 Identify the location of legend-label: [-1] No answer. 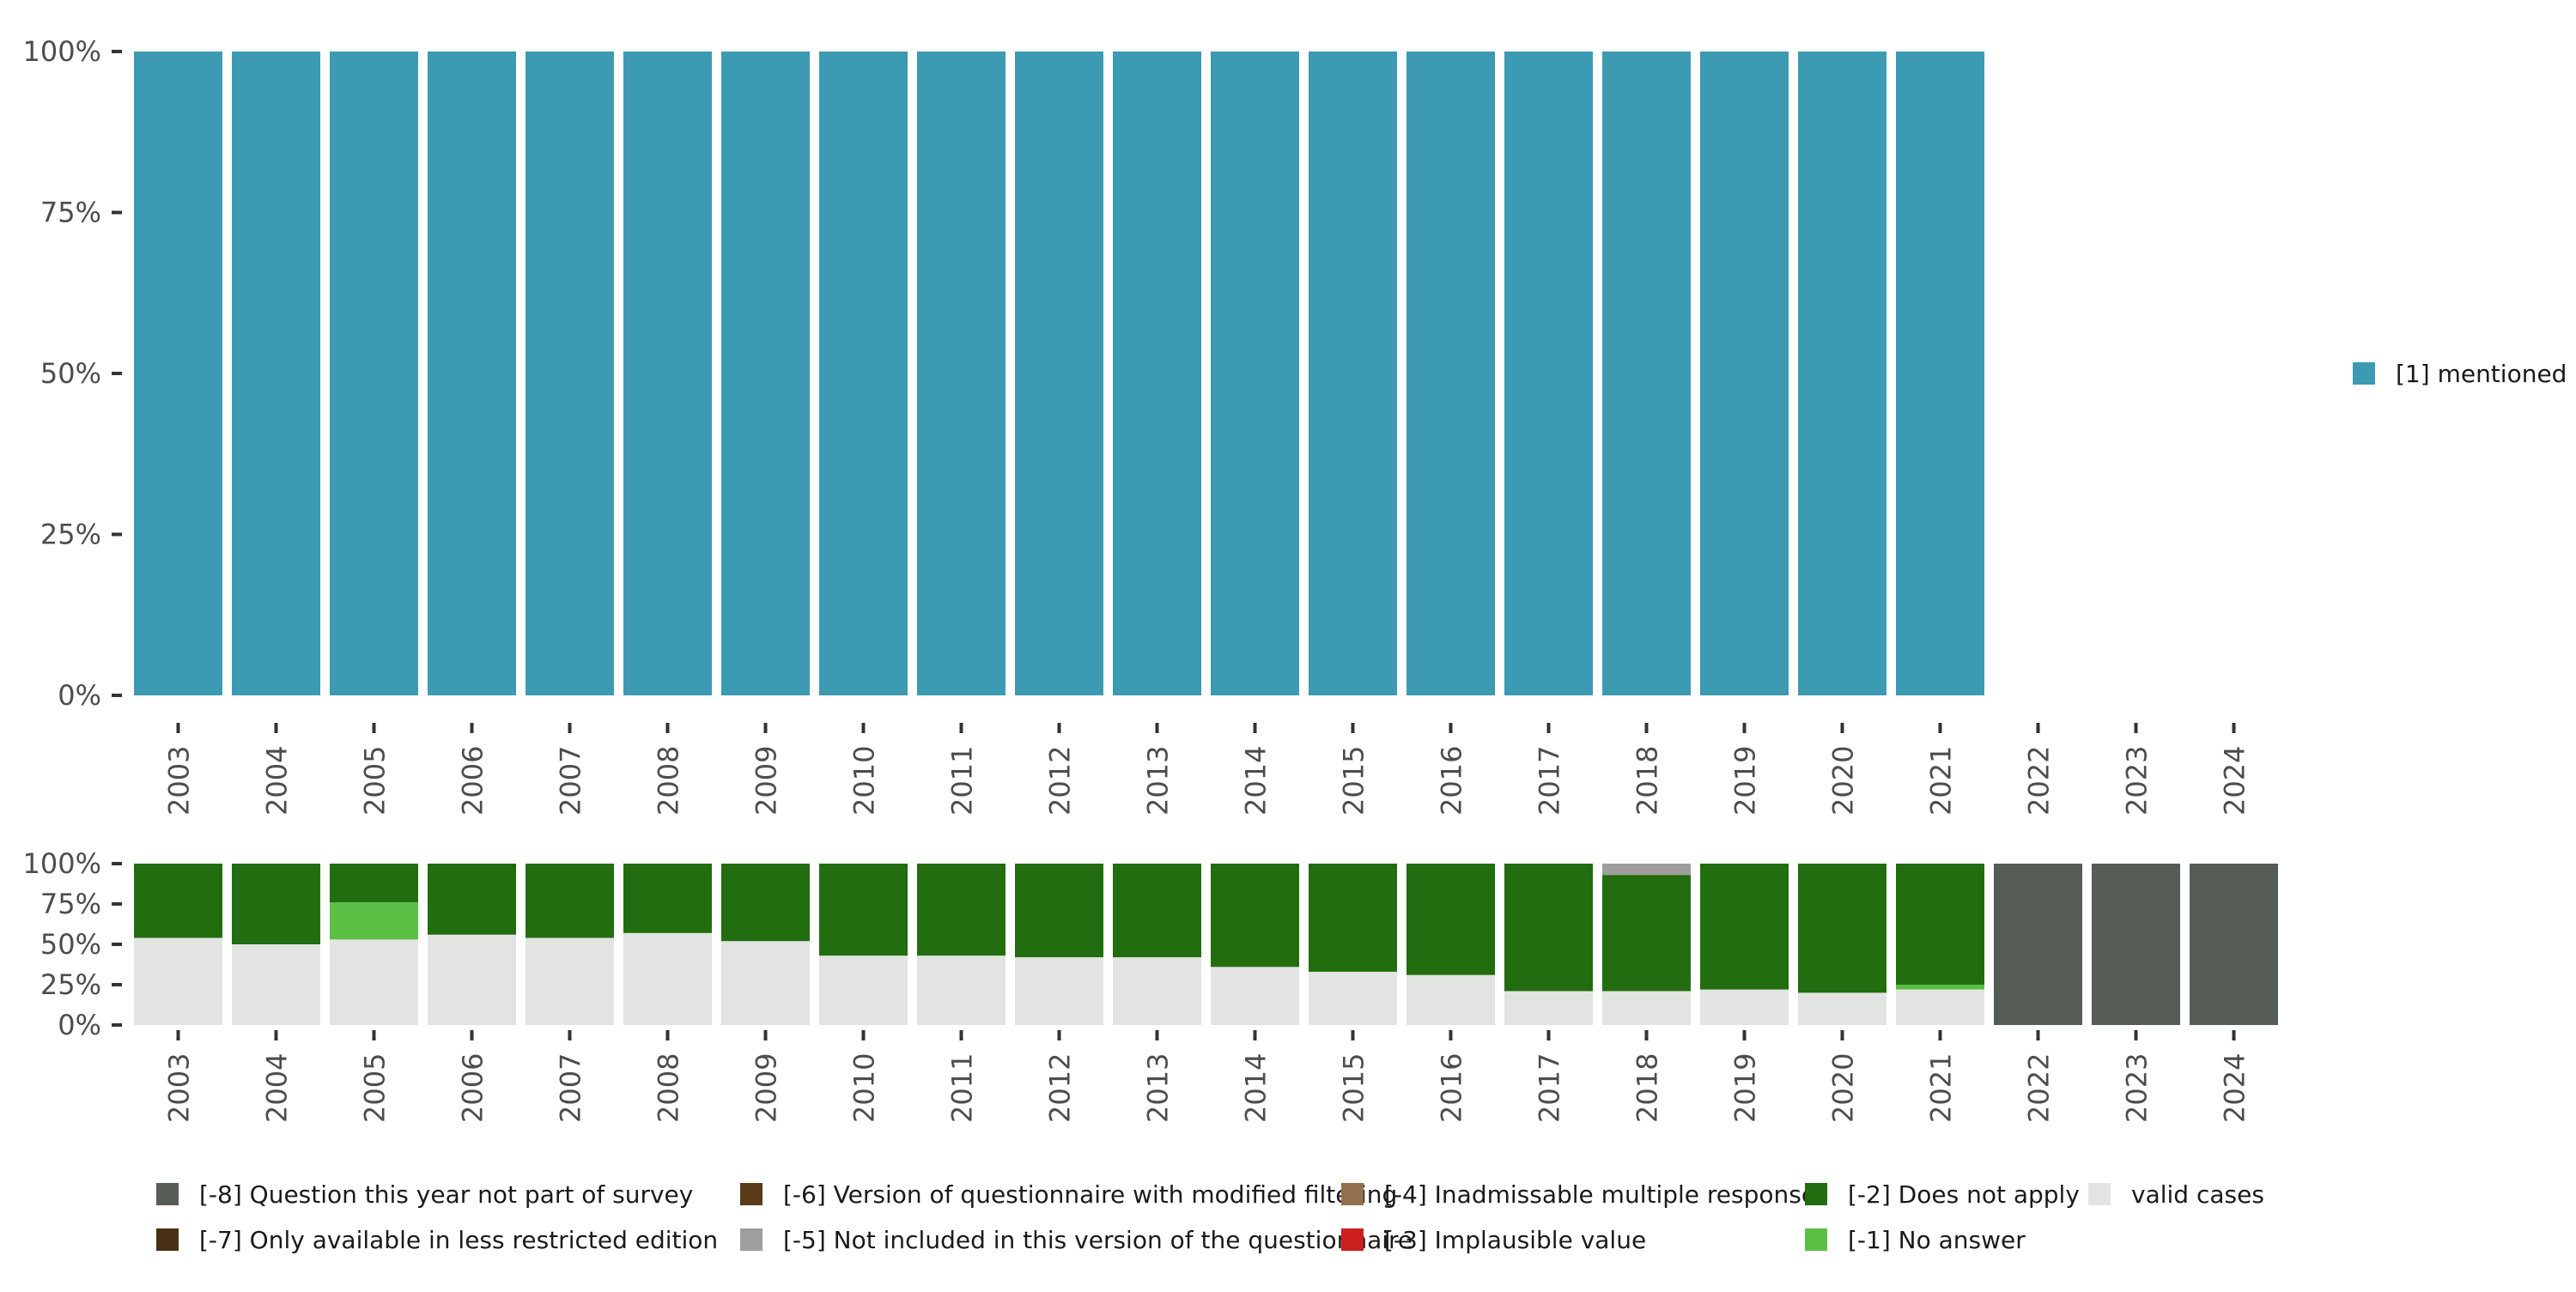
(1937, 1240).